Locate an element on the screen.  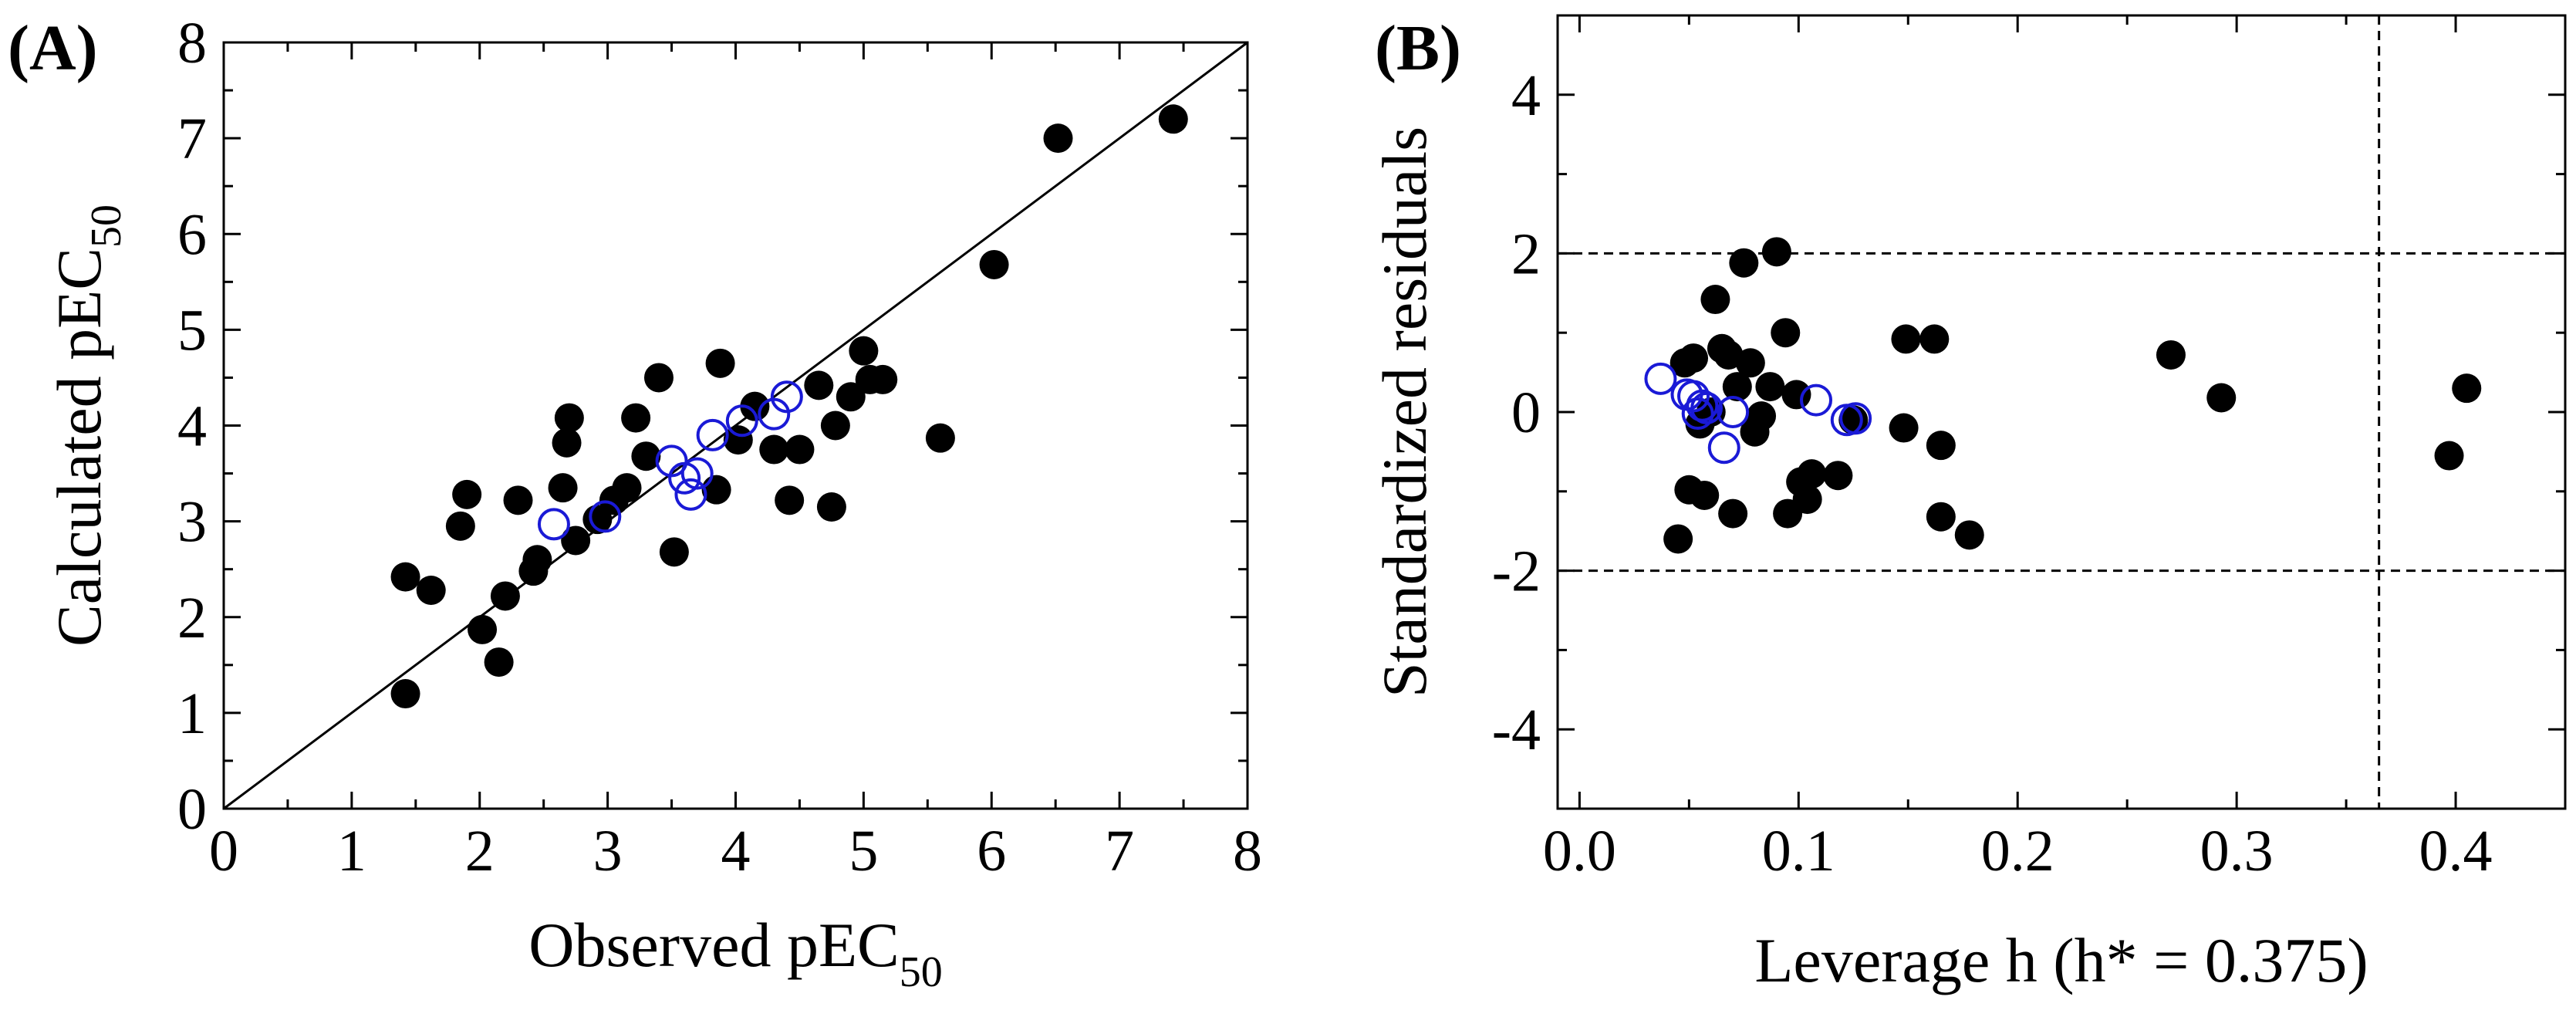
y-axis-title-main: Calculated pEC is located at coordinates (79, 447).